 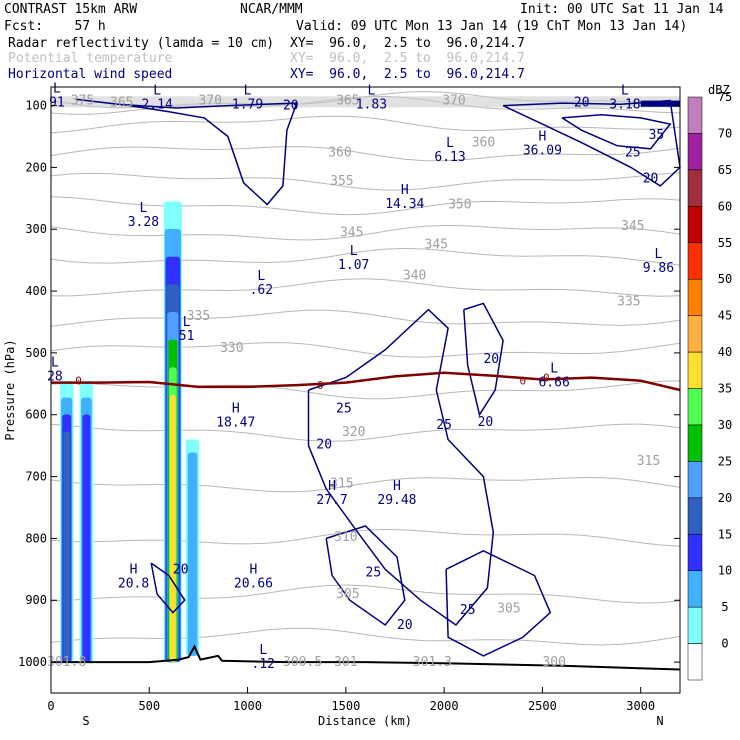 What do you see at coordinates (341, 181) in the screenshot?
I see `theta-label: 355` at bounding box center [341, 181].